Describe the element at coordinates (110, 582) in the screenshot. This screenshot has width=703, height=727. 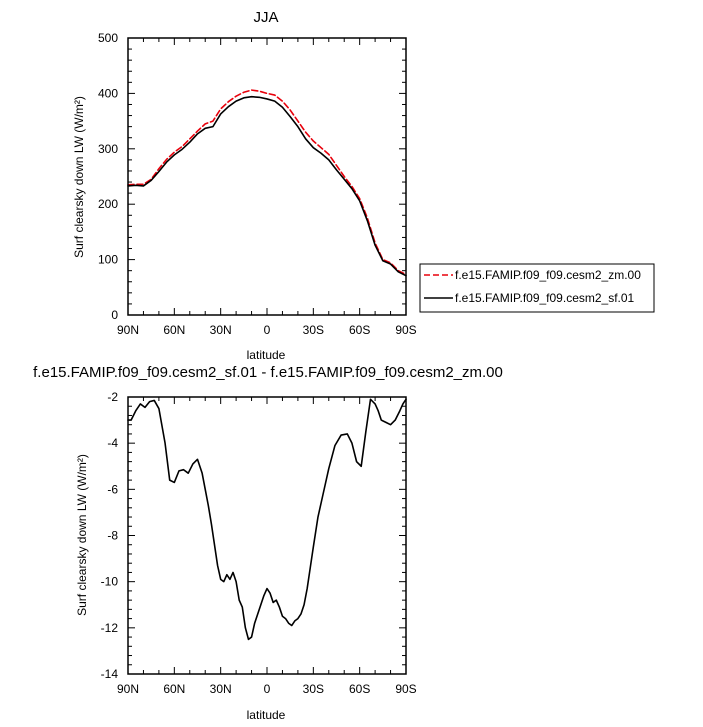
I see `c2-ytick-label-2: -10` at that location.